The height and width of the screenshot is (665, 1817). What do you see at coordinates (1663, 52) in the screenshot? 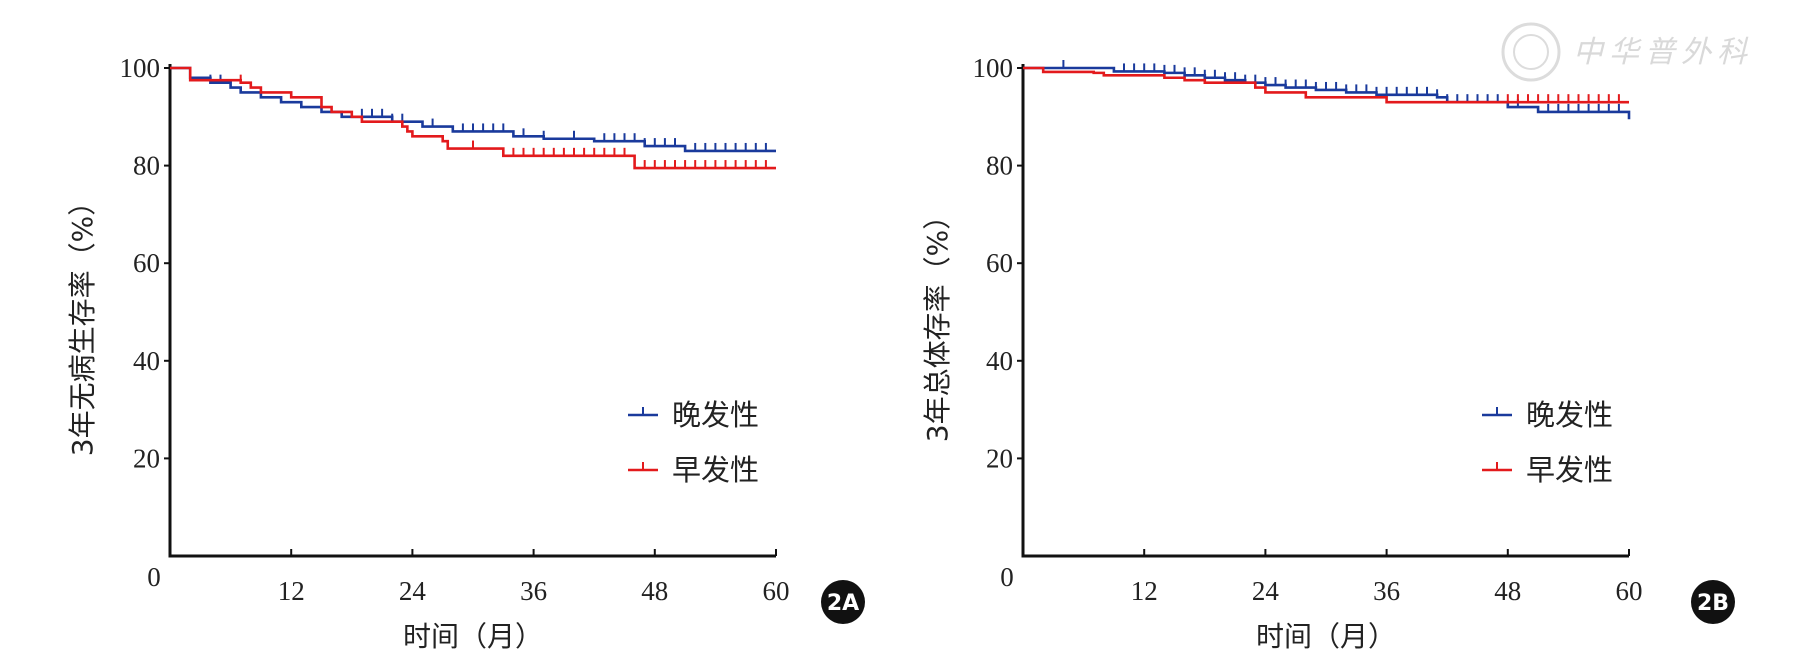
I see `watermark-text: 中华普外科` at bounding box center [1663, 52].